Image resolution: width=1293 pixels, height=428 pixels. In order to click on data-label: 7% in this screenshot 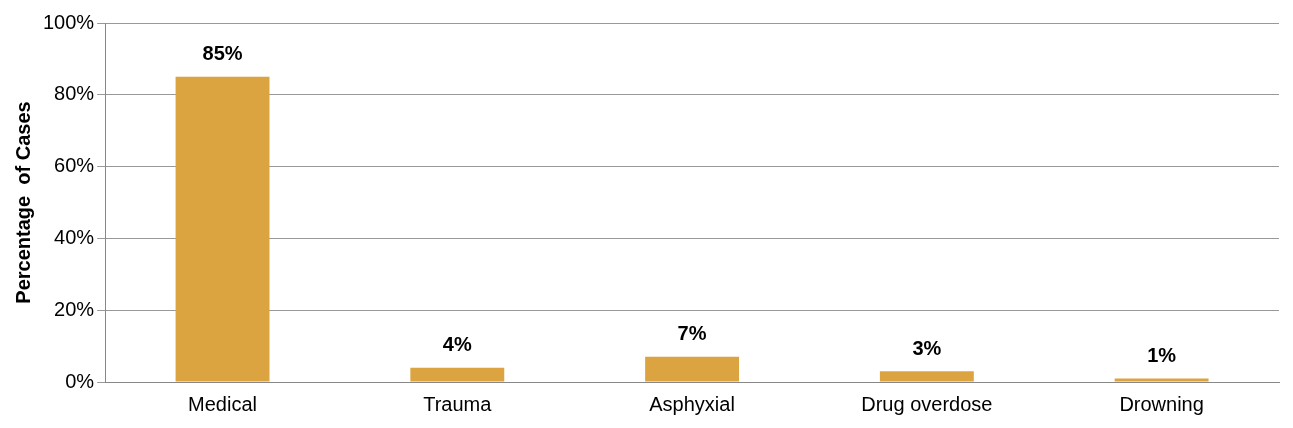, I will do `click(692, 333)`.